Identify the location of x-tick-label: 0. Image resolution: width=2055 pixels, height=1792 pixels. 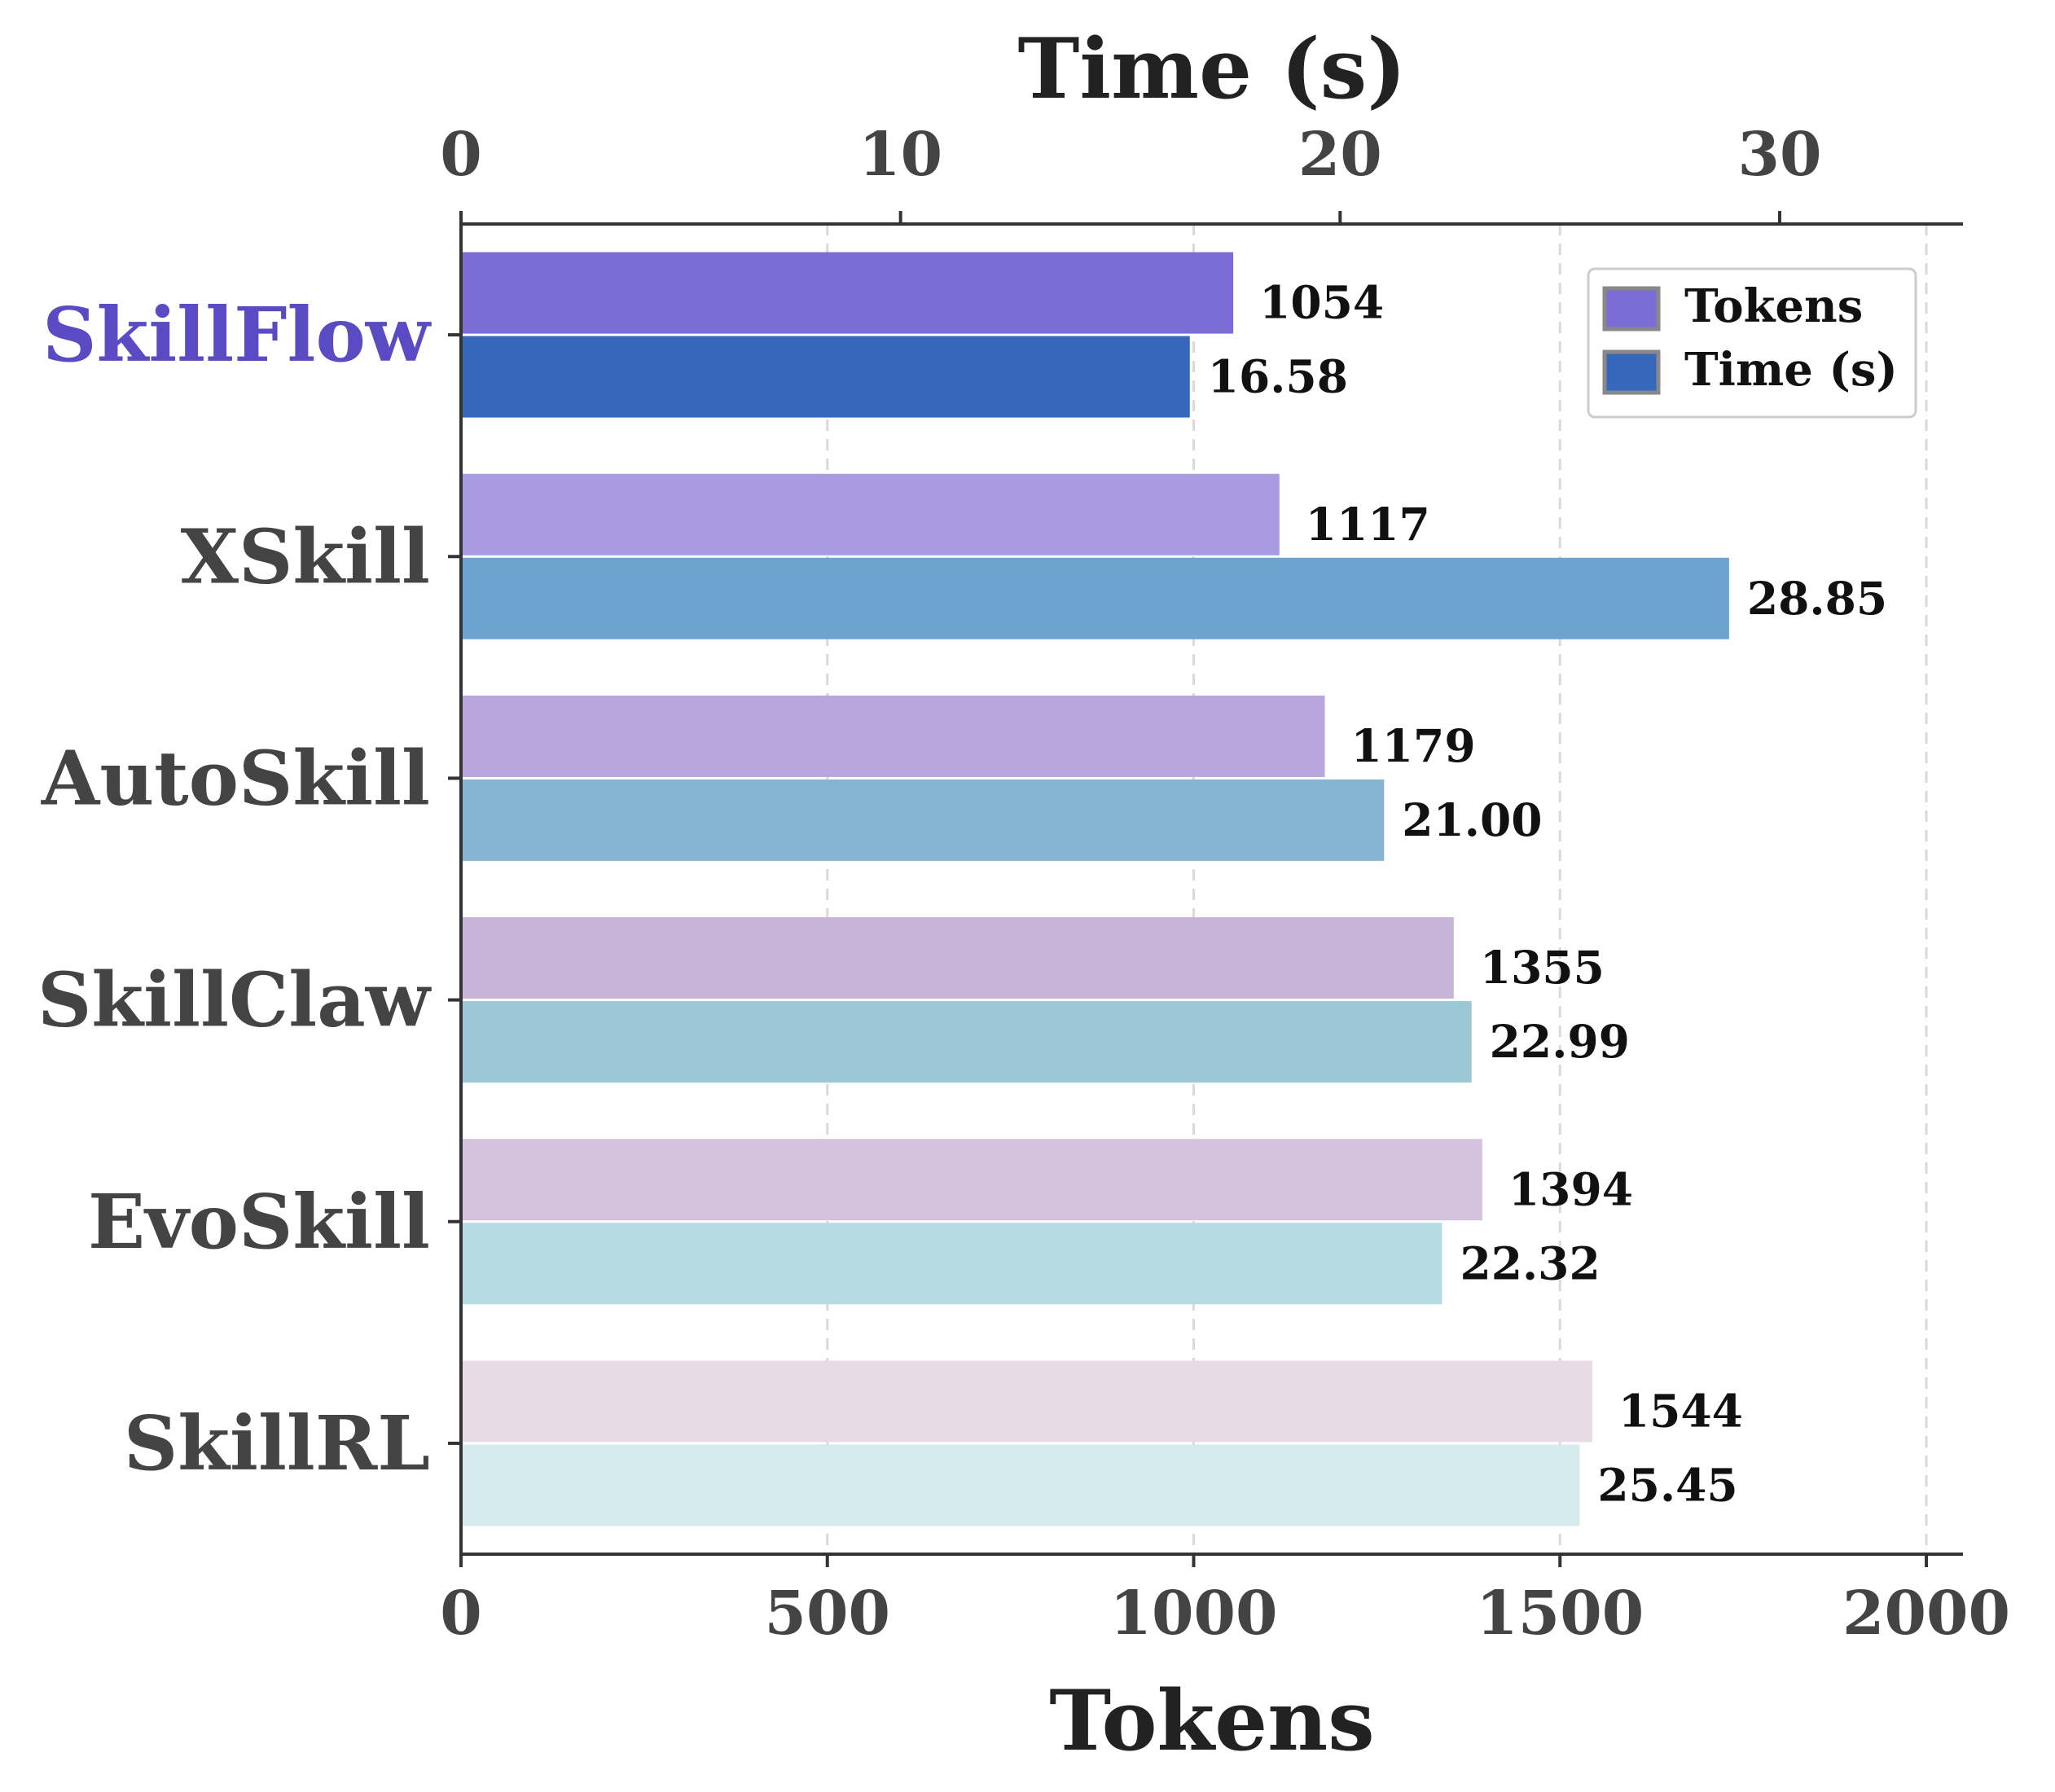
(461, 1614).